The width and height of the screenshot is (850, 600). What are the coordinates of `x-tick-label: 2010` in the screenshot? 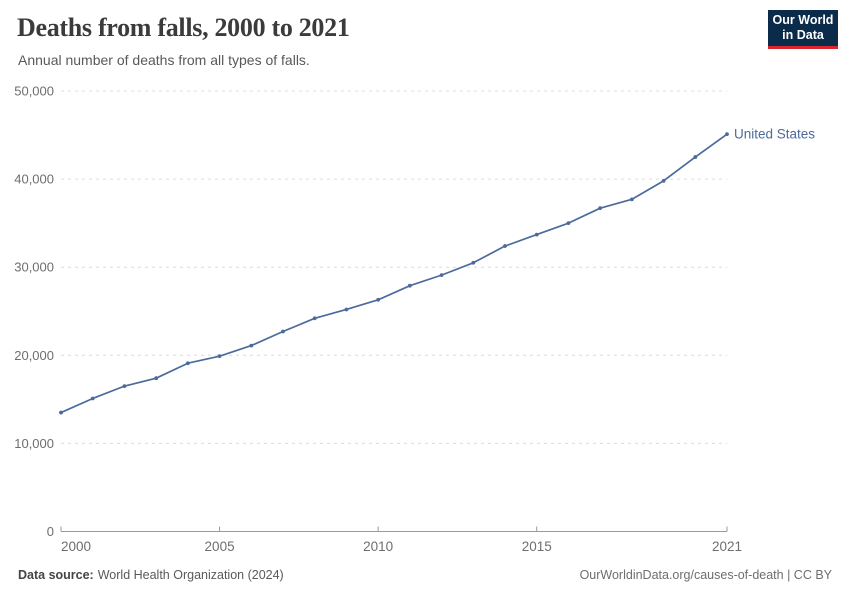 It's located at (378, 546).